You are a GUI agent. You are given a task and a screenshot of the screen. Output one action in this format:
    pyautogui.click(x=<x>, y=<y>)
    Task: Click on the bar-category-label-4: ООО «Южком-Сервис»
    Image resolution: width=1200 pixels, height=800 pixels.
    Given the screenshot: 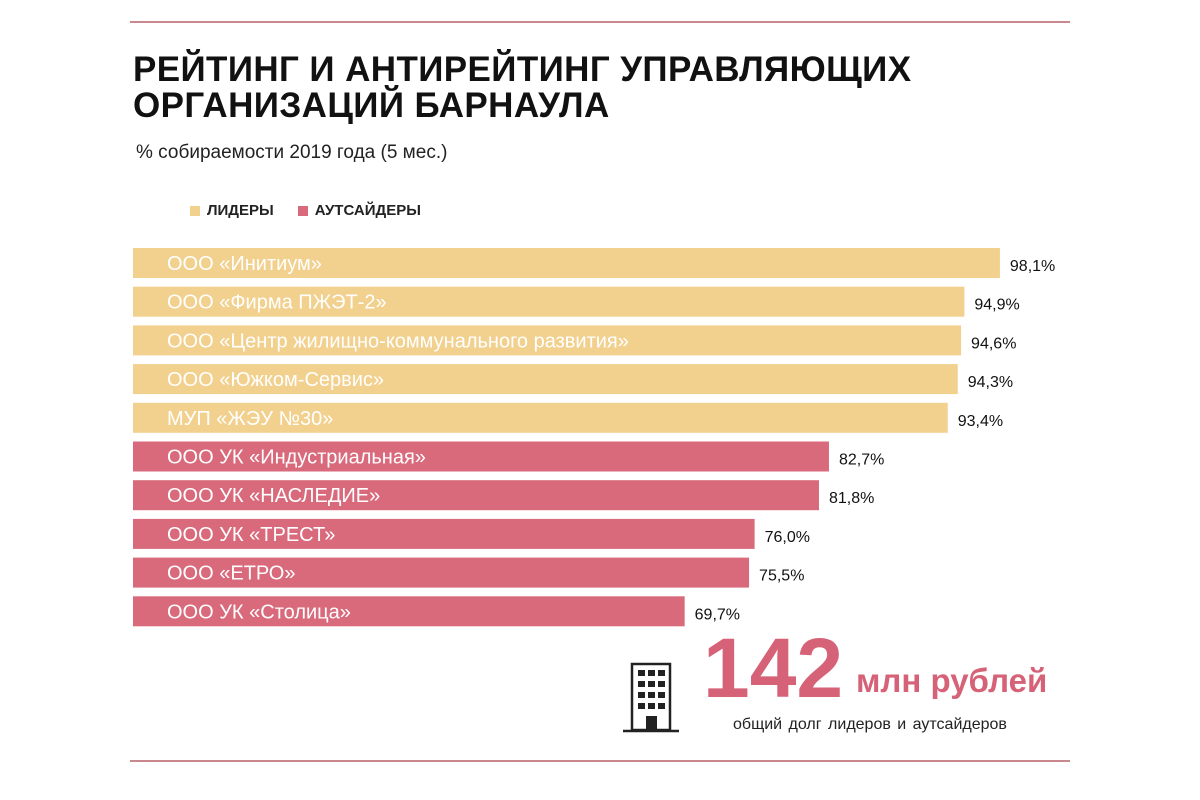 What is the action you would take?
    pyautogui.click(x=275, y=380)
    